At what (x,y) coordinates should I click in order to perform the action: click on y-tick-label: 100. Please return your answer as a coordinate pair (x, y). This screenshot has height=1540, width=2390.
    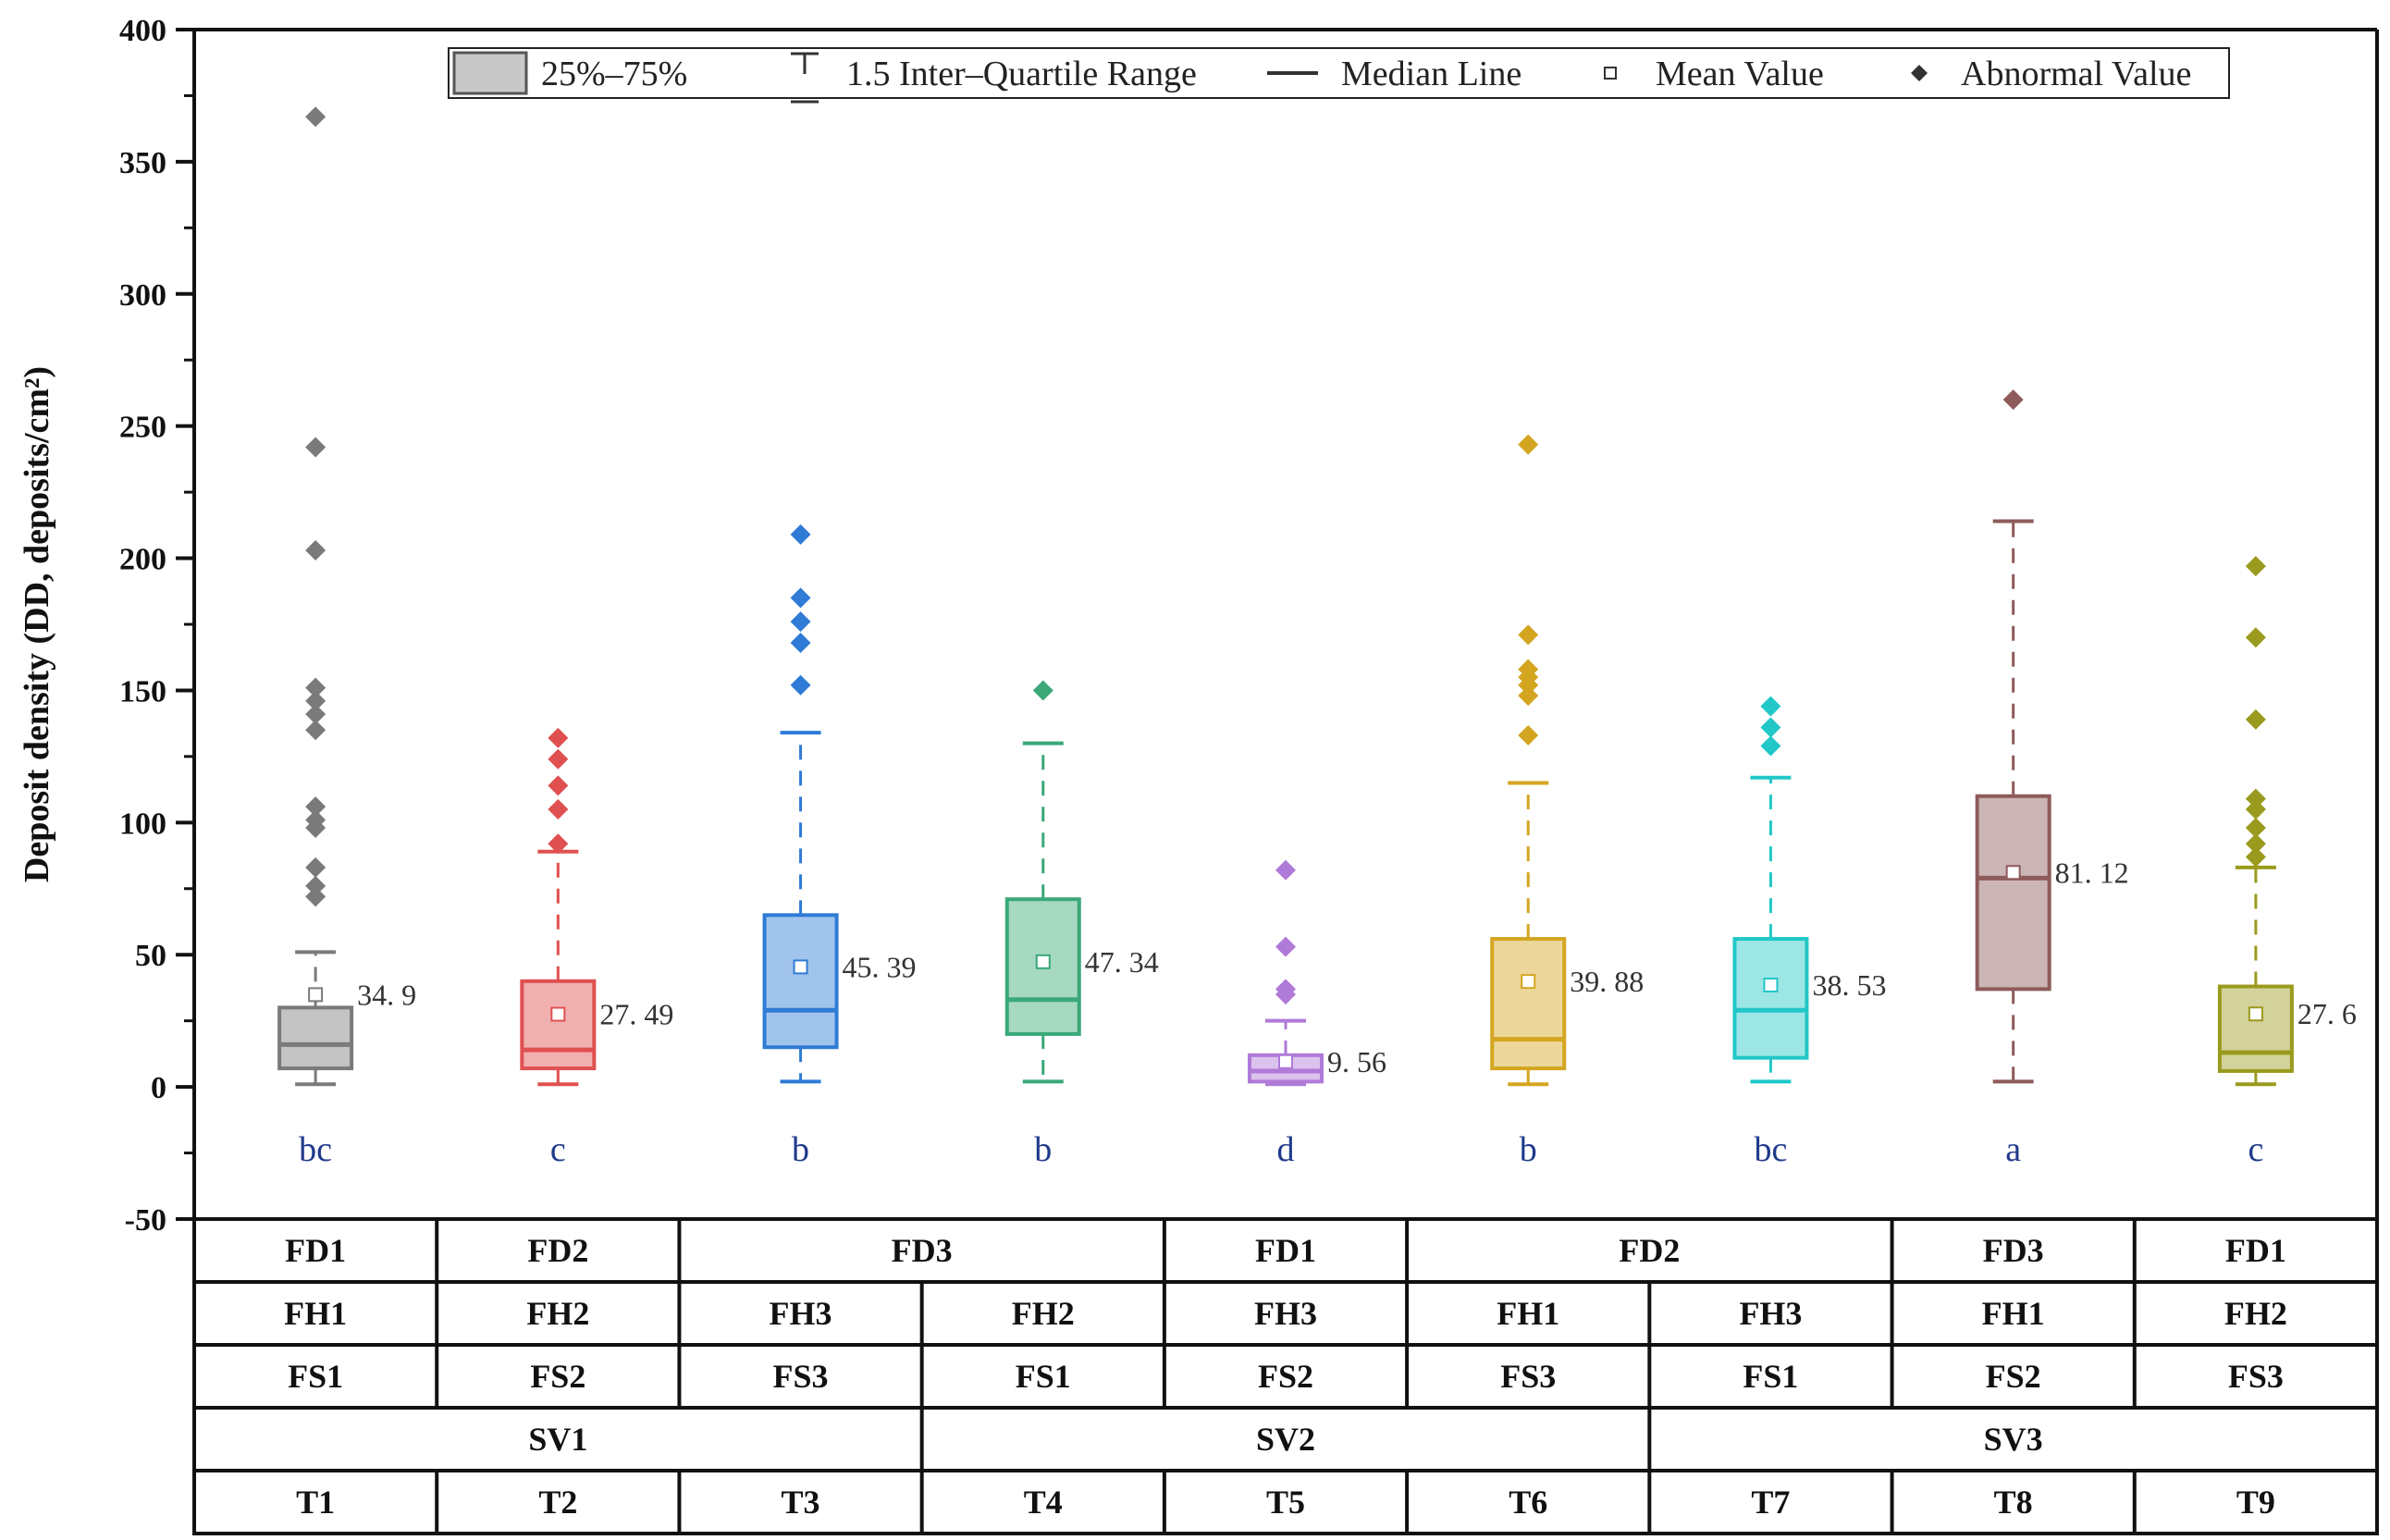
    Looking at the image, I should click on (142, 824).